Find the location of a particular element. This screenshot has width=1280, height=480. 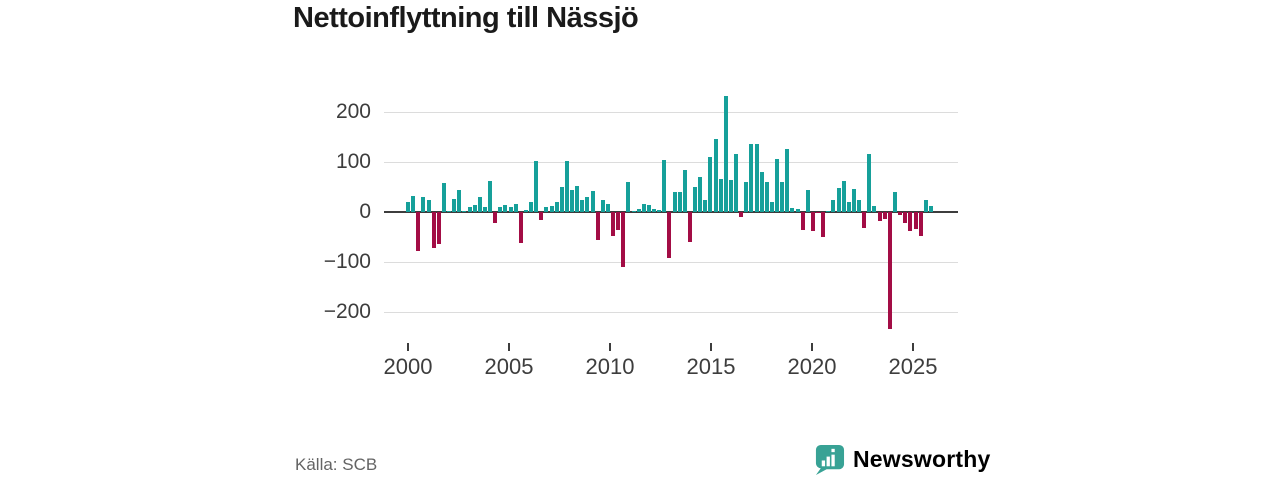

source-label: Källa: SCB is located at coordinates (336, 464).